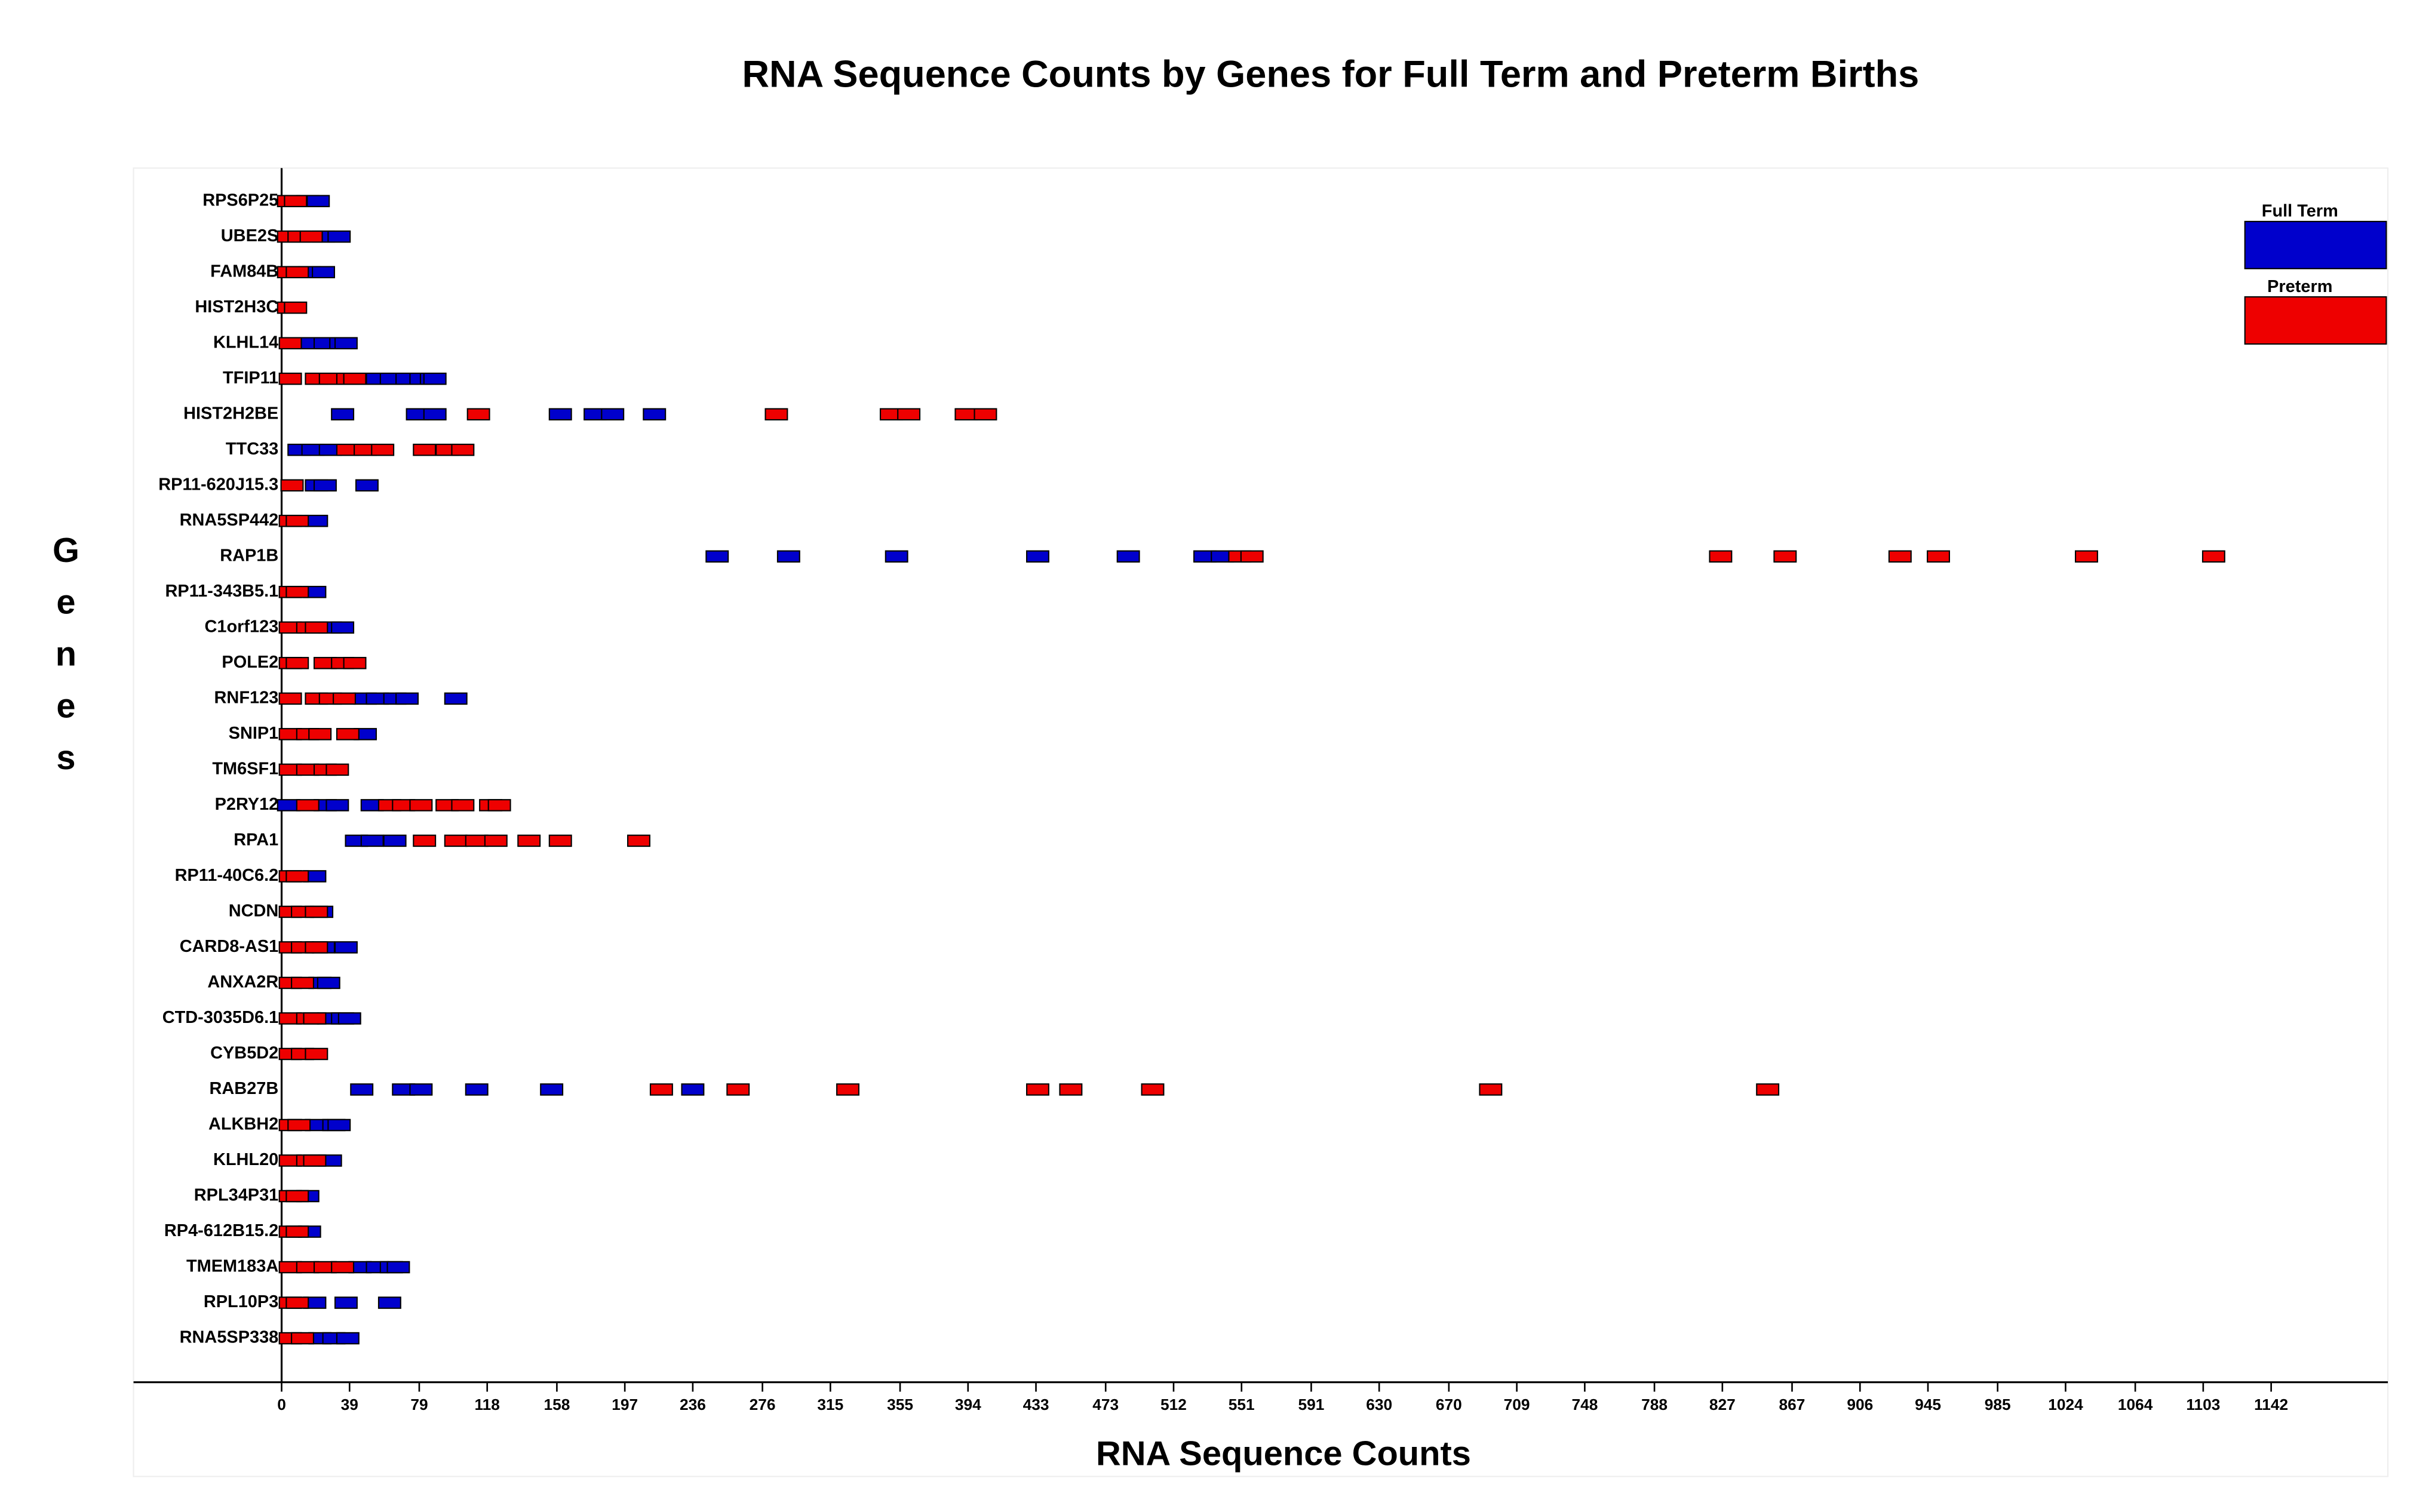 The height and width of the screenshot is (1512, 2435). Describe the element at coordinates (66, 654) in the screenshot. I see `y-label-letter: n` at that location.